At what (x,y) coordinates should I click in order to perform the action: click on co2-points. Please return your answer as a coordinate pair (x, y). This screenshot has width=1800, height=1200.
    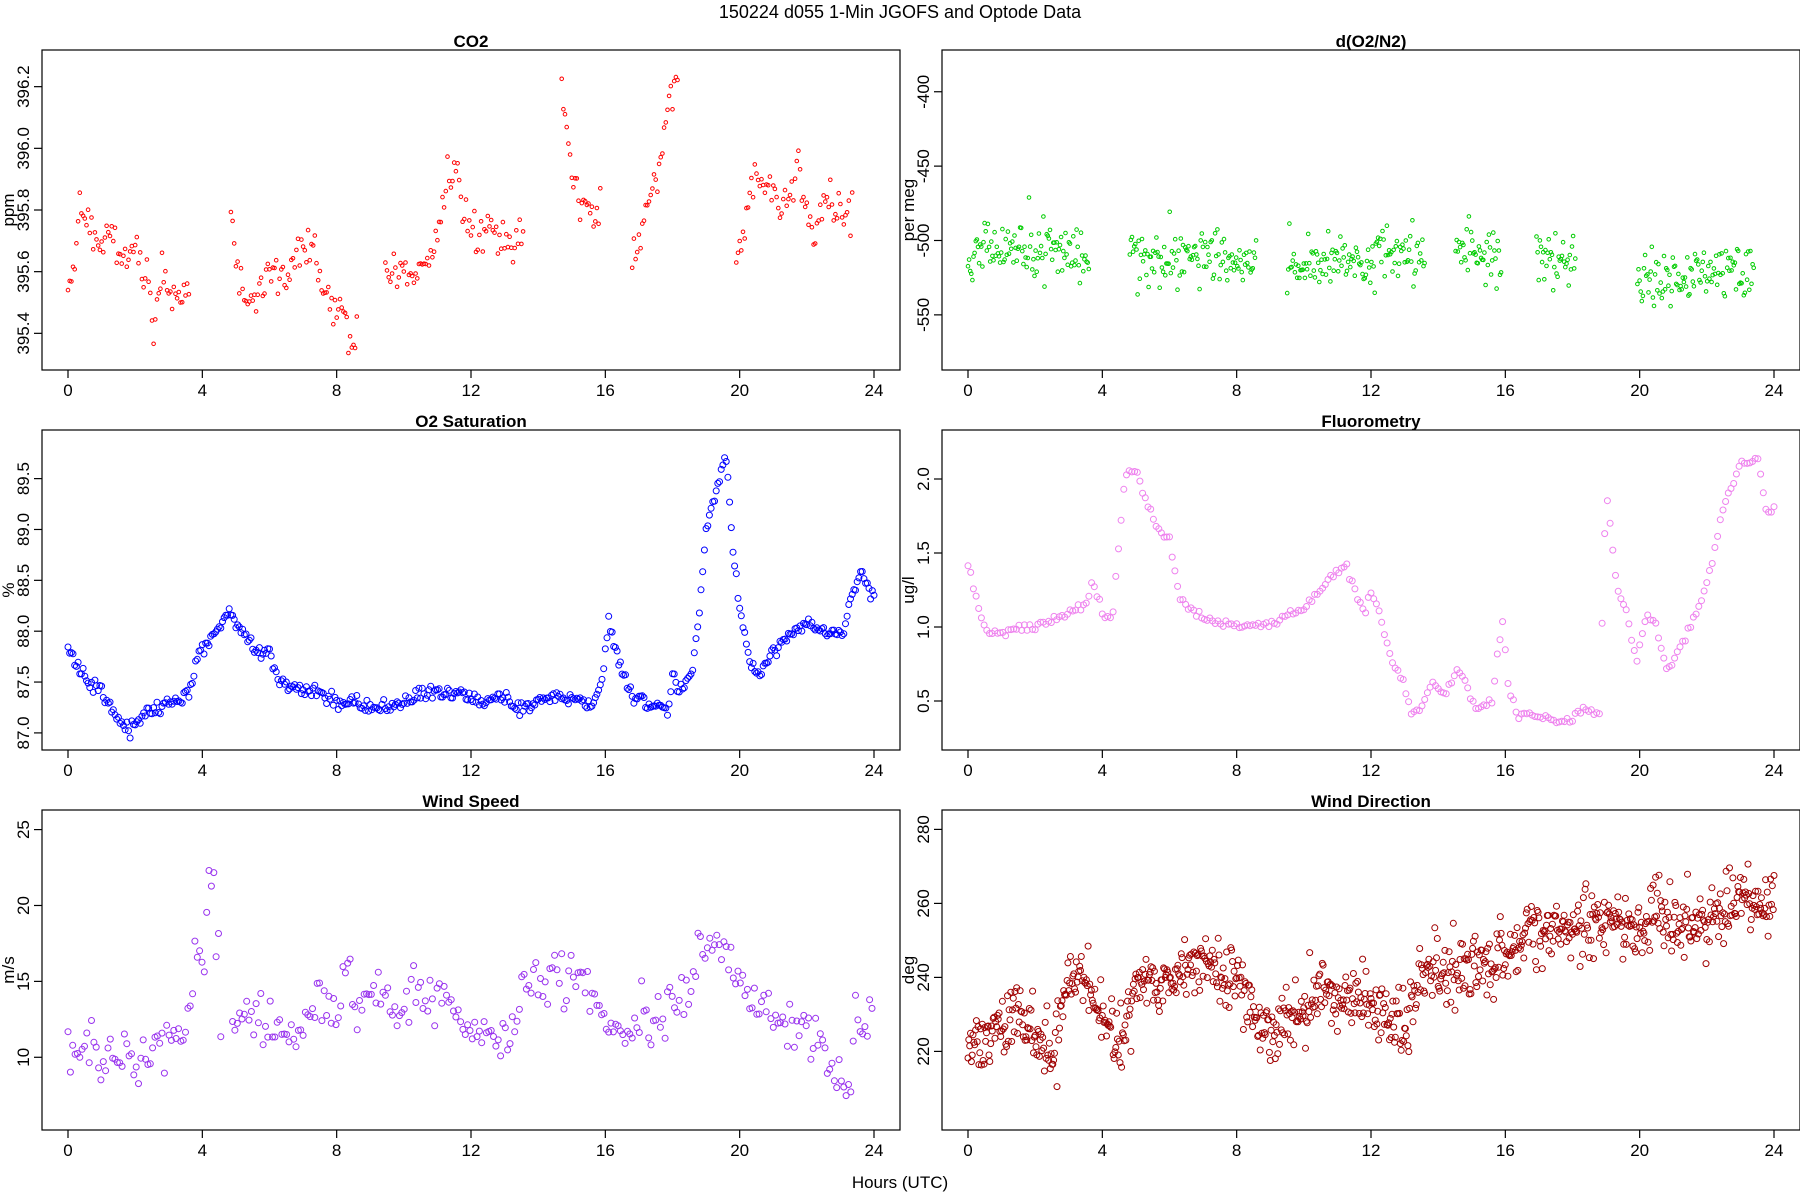
    Looking at the image, I should click on (460, 215).